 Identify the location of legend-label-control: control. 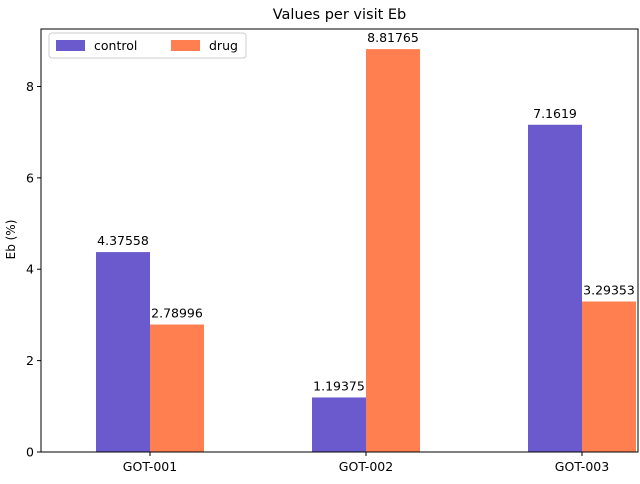
(115, 45).